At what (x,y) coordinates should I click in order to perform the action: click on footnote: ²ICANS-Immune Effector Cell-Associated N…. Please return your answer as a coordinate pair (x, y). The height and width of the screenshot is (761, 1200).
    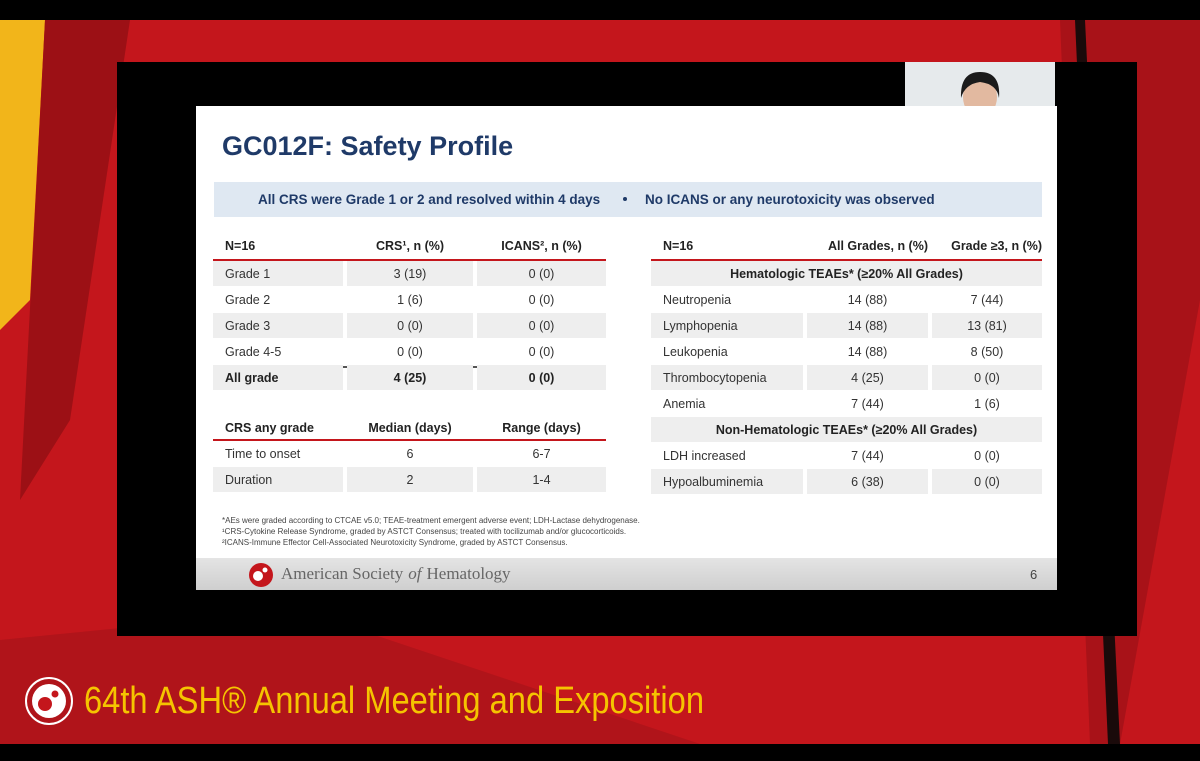
    Looking at the image, I should click on (395, 542).